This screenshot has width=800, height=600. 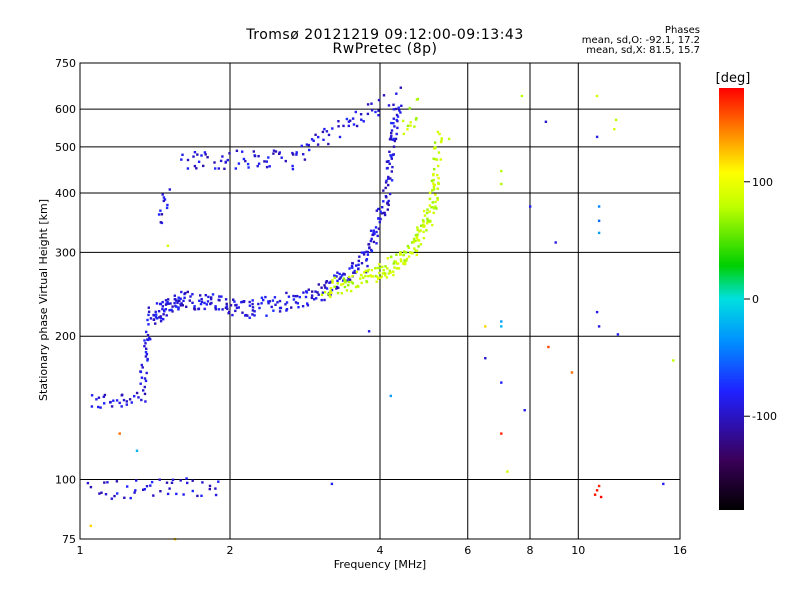 I want to click on chart-title: Tromsø 20121219 09:12:00-09:13:43, so click(x=385, y=35).